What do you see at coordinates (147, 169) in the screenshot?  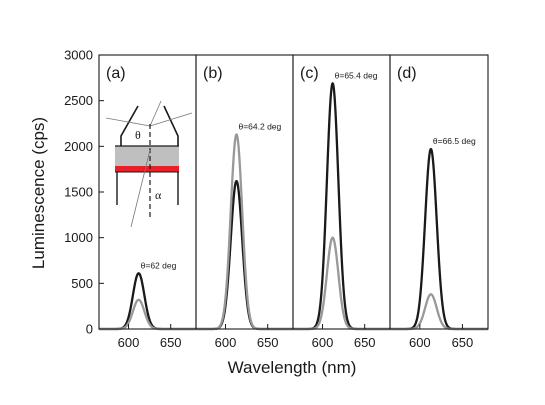 I see `inset-red-layer` at bounding box center [147, 169].